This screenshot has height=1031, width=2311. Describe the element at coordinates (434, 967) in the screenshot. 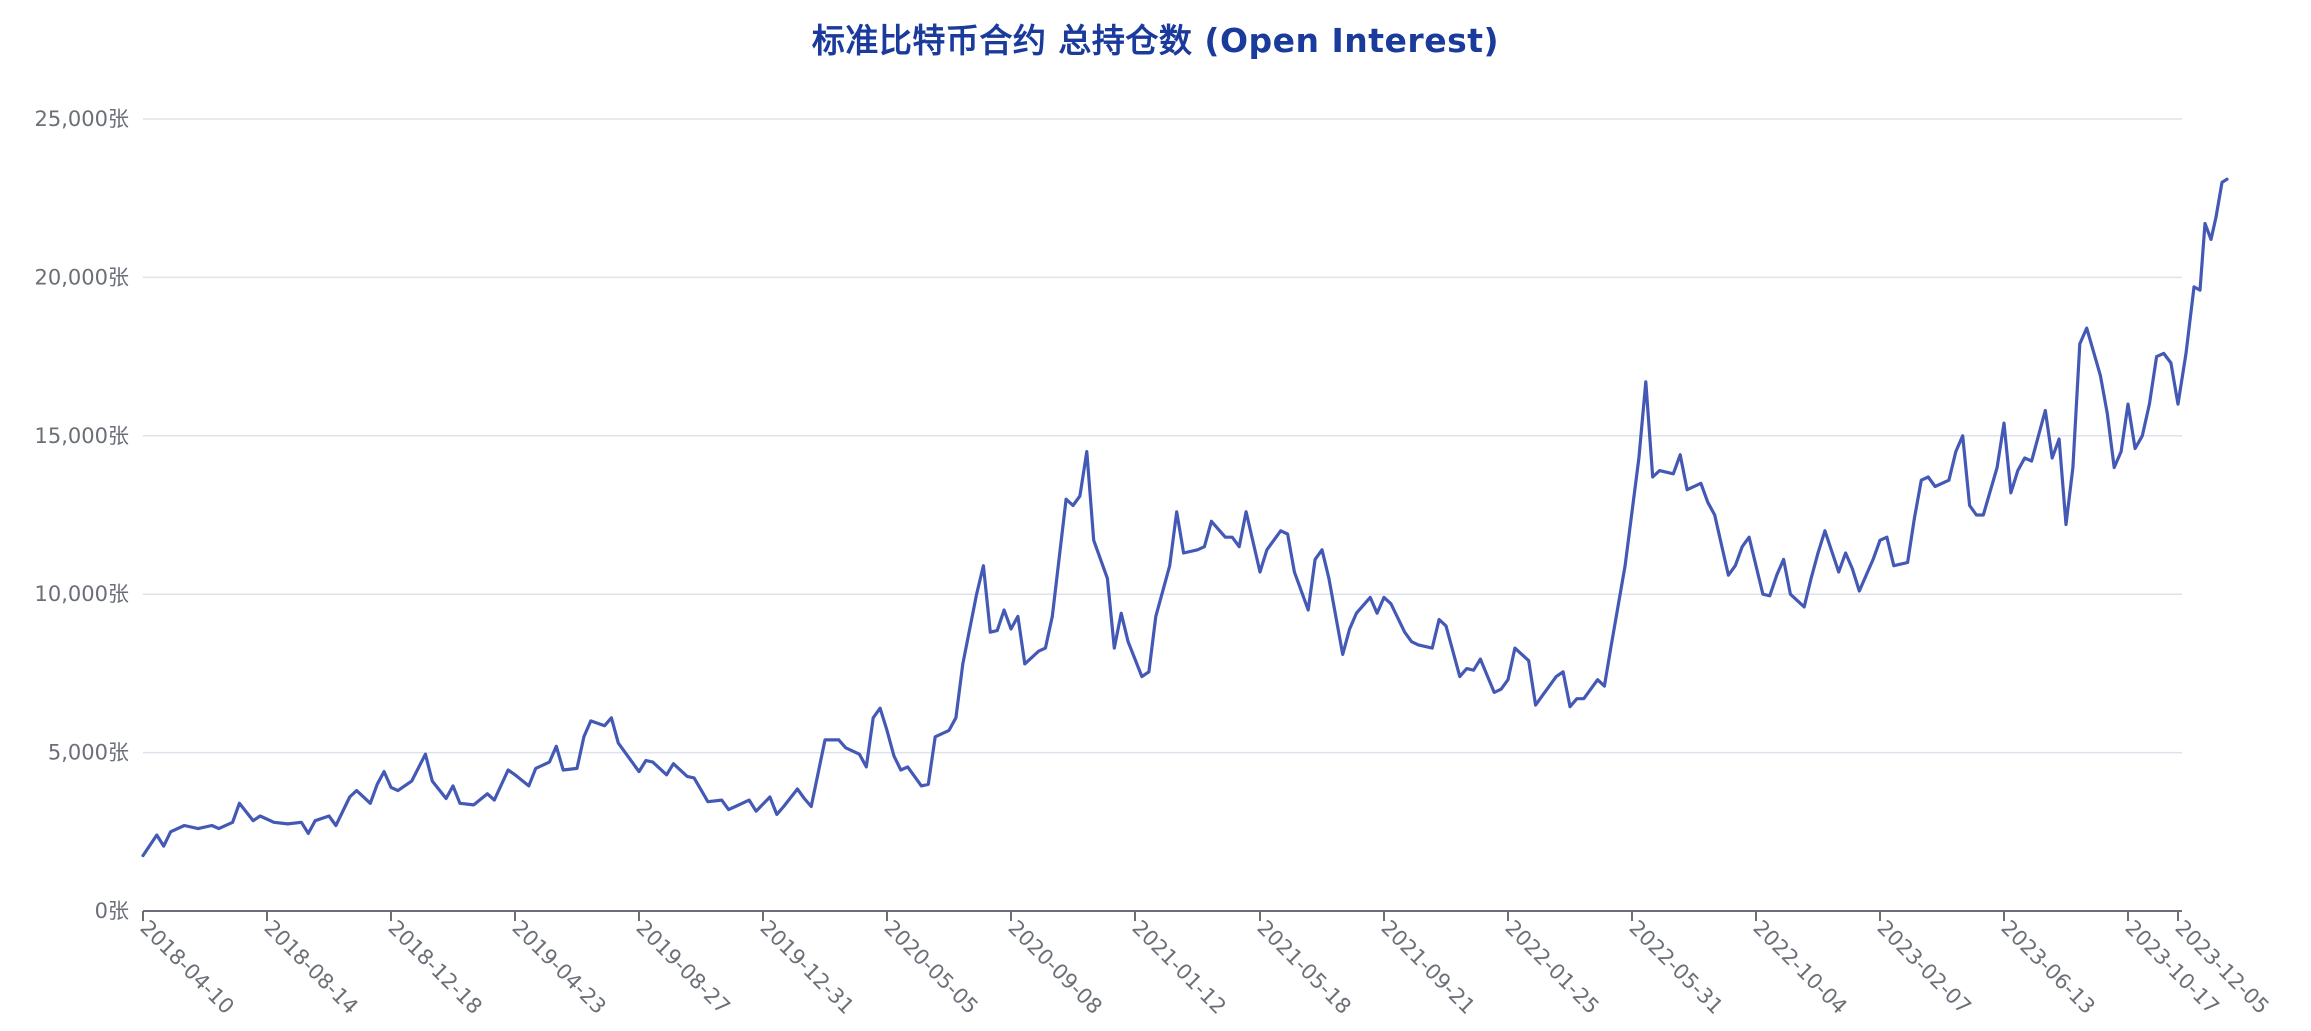

I see `x-tick-label: 2018-12-18` at that location.